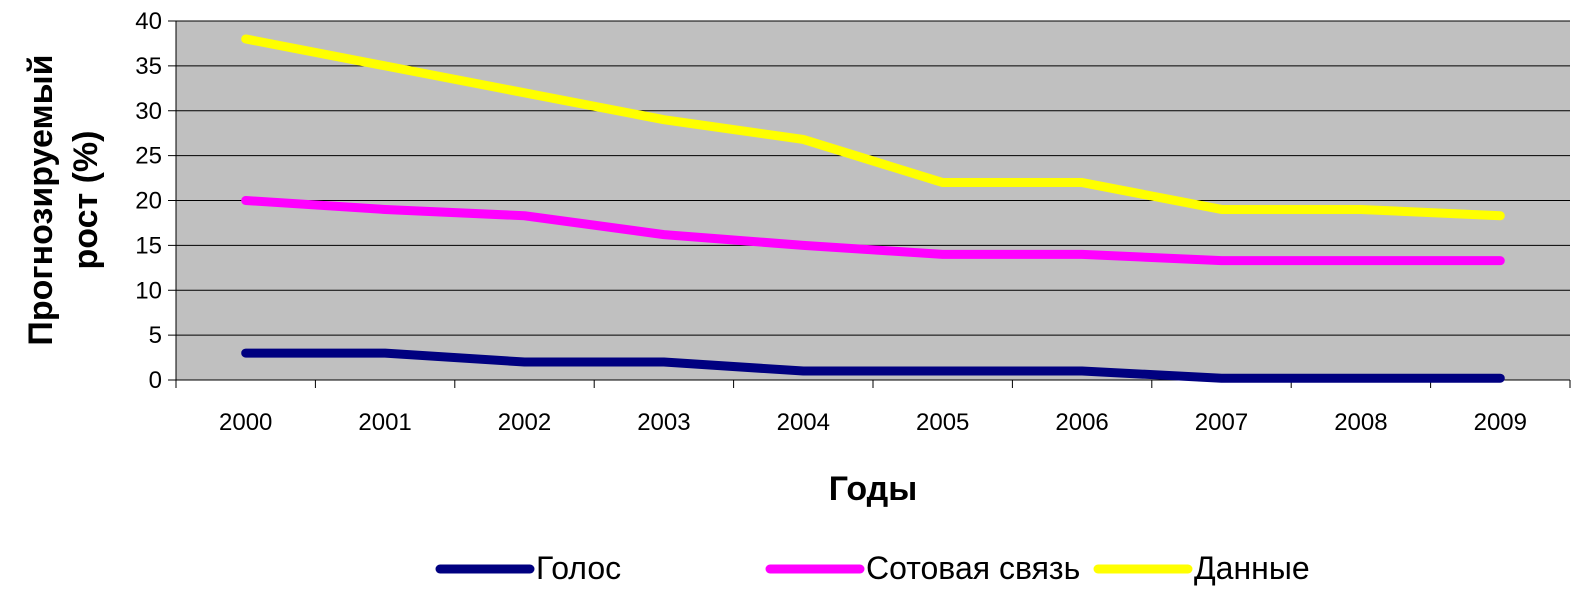  Describe the element at coordinates (1221, 422) in the screenshot. I see `x-tick-label: 2007` at that location.